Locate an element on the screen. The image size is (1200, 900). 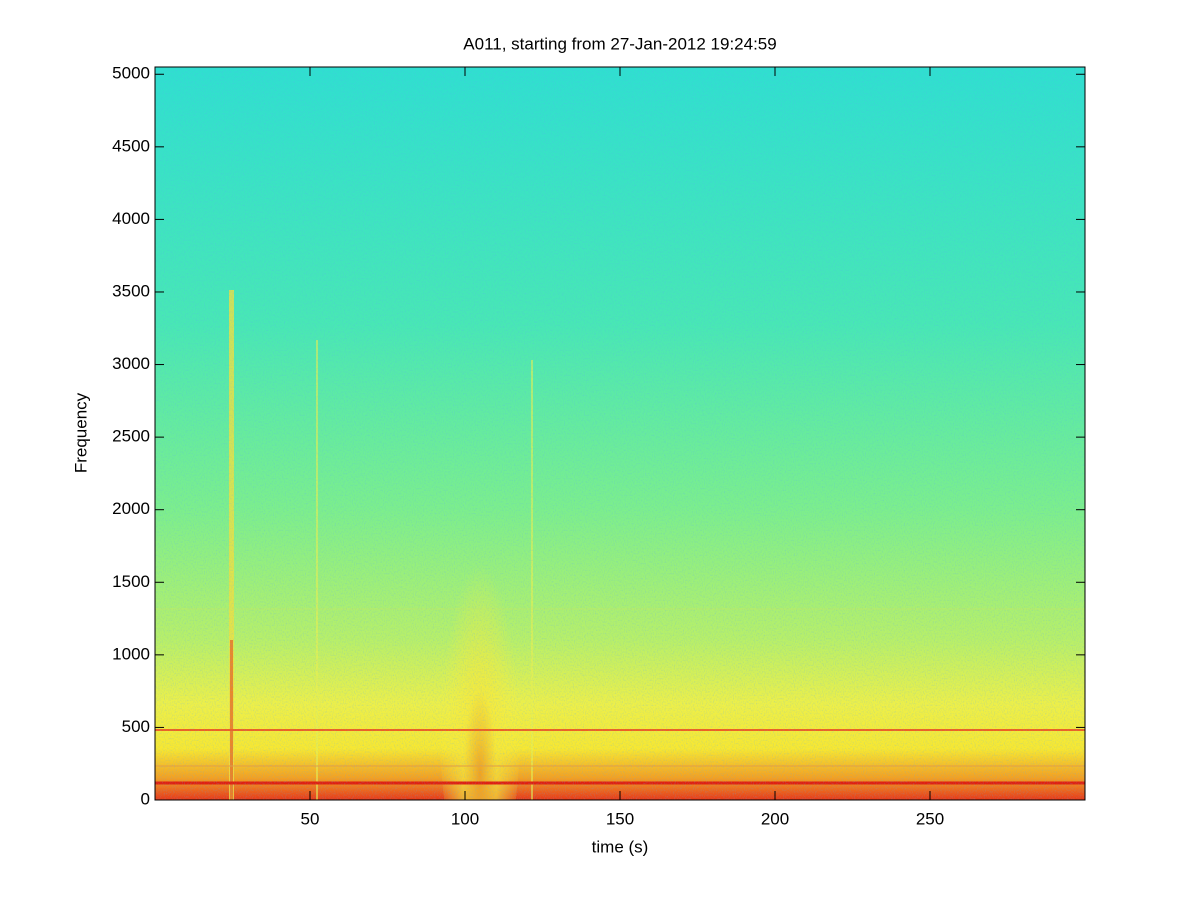
x-tick-label: 250 is located at coordinates (930, 818).